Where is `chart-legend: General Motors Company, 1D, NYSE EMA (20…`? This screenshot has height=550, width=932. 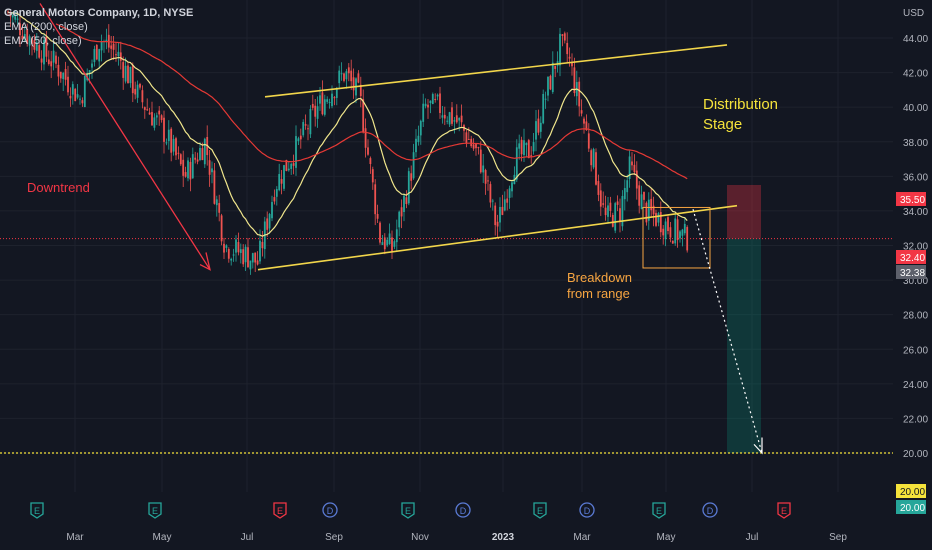 chart-legend: General Motors Company, 1D, NYSE EMA (20… is located at coordinates (98, 27).